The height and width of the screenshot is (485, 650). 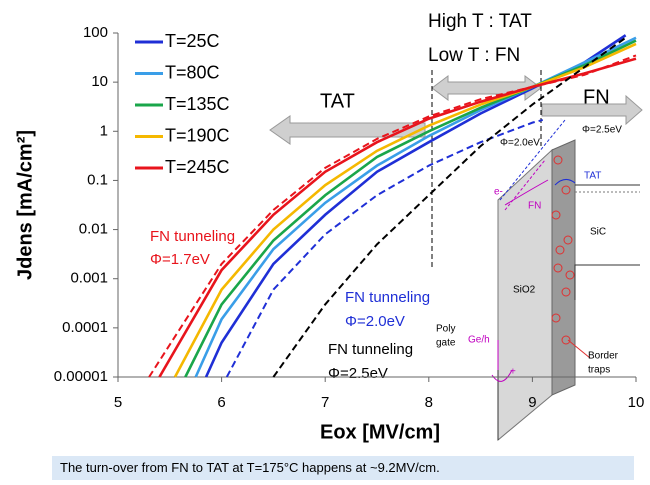 What do you see at coordinates (221, 402) in the screenshot?
I see `x-tick-label: 6` at bounding box center [221, 402].